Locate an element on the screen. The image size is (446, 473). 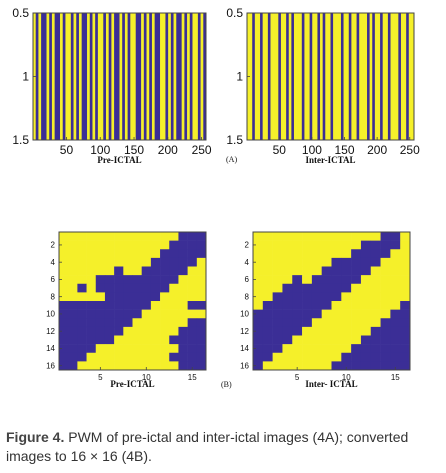
y-tick-label: 14 is located at coordinates (50, 348).